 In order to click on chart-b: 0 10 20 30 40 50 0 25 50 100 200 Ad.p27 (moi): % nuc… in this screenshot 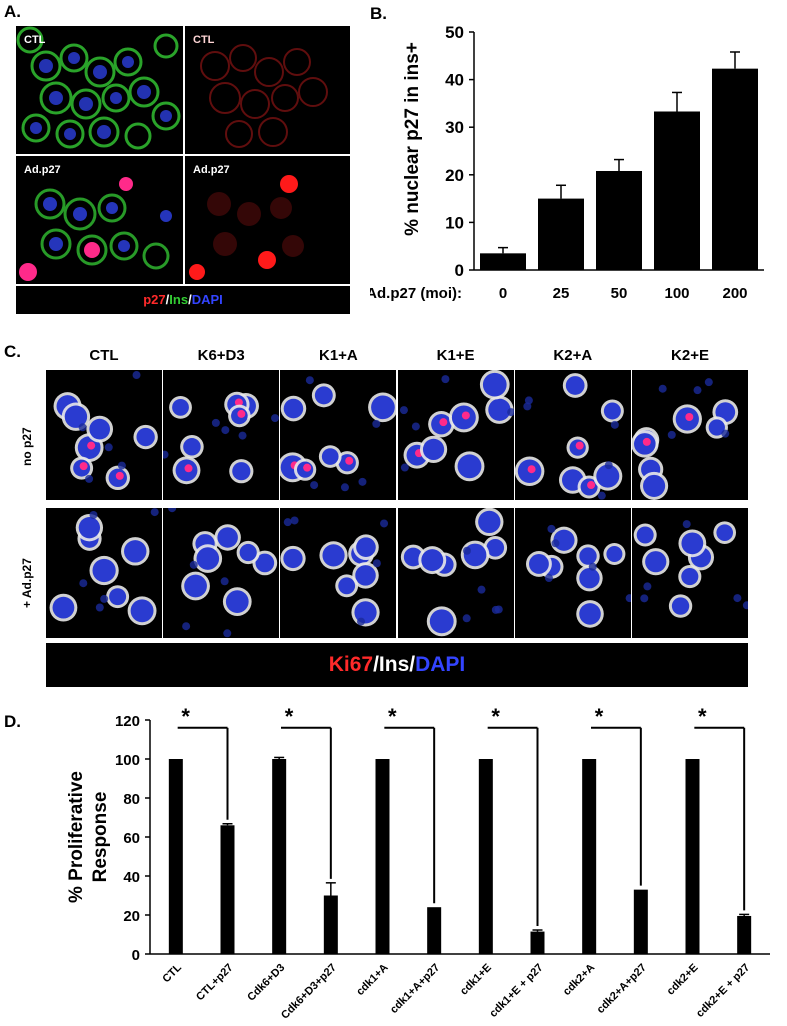, I will do `click(567, 162)`.